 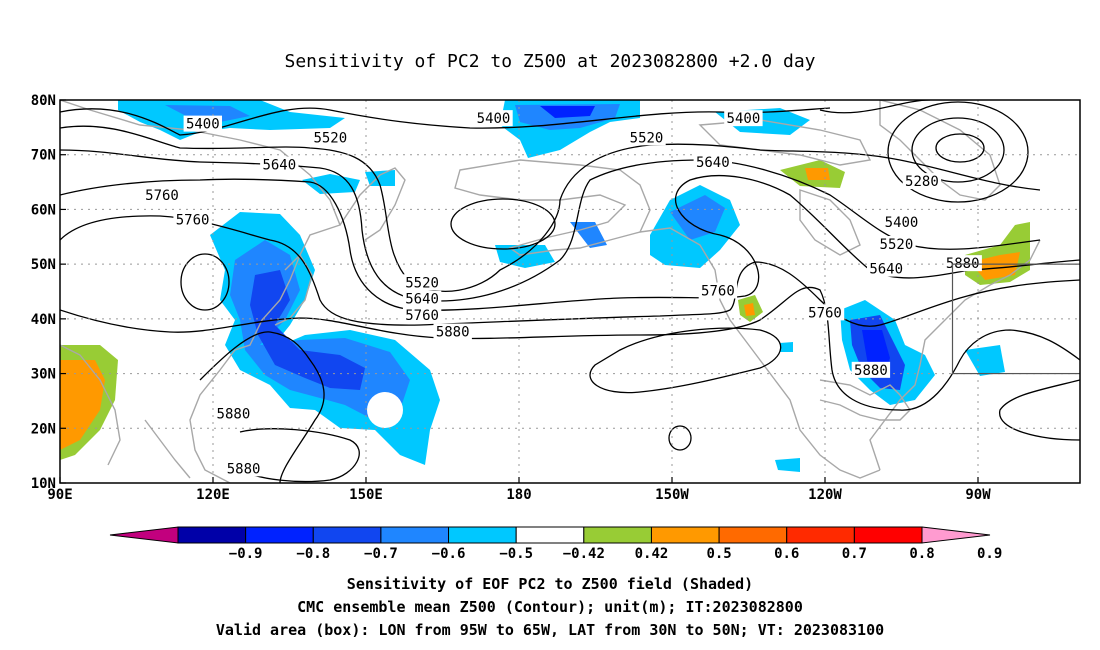 I want to click on colorbar-label: −0.7, so click(x=381, y=554).